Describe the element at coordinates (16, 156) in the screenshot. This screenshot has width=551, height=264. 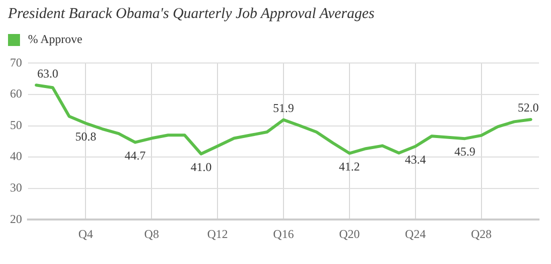
I see `y-tick-label: 40` at that location.